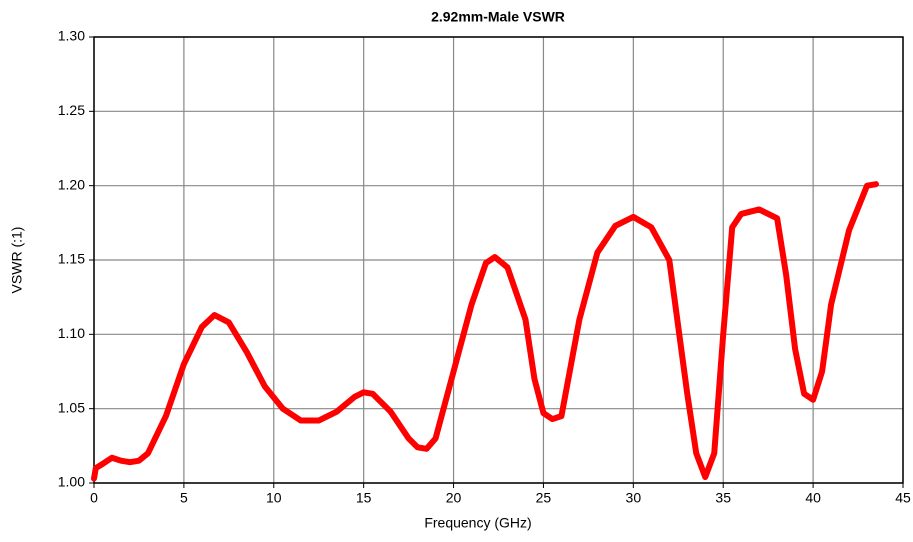 This screenshot has height=542, width=913. Describe the element at coordinates (71, 407) in the screenshot. I see `y-tick-label: 1.05` at that location.